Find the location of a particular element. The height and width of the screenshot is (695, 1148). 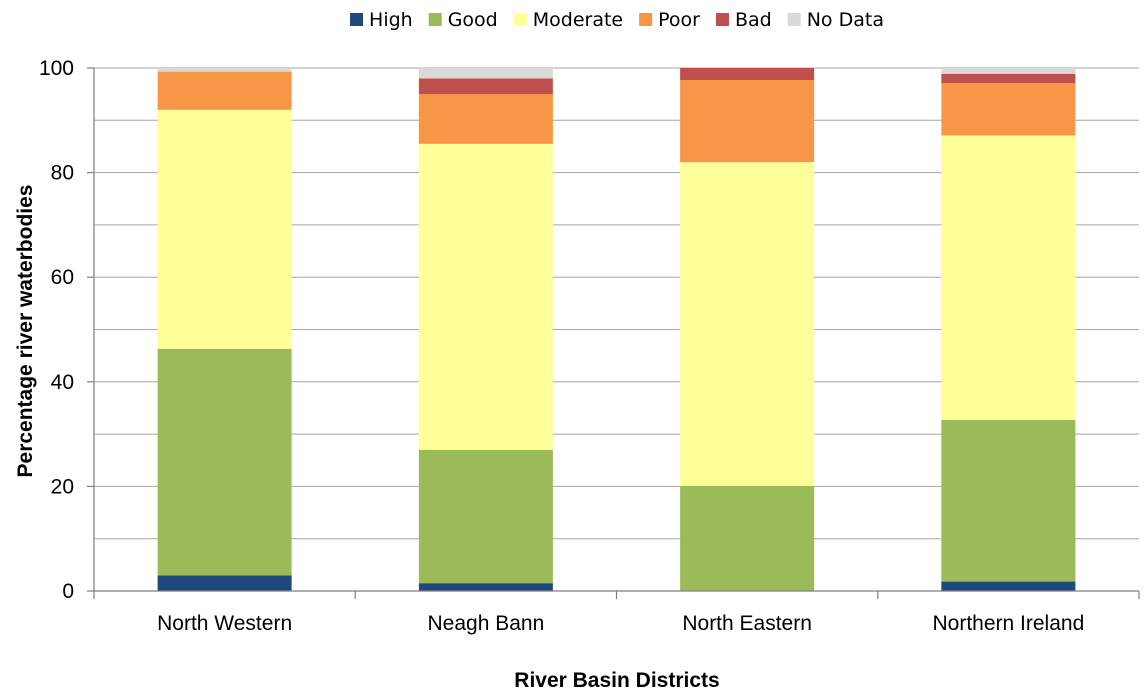

y-tick-label: 60 is located at coordinates (62, 277).